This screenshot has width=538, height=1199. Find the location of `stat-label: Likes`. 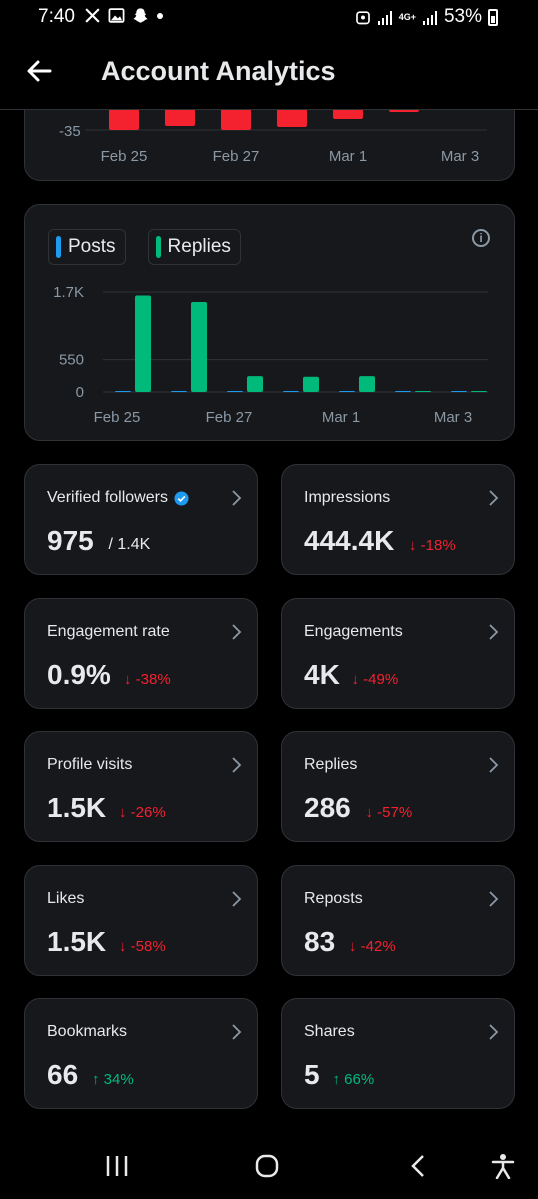

stat-label: Likes is located at coordinates (65, 899).